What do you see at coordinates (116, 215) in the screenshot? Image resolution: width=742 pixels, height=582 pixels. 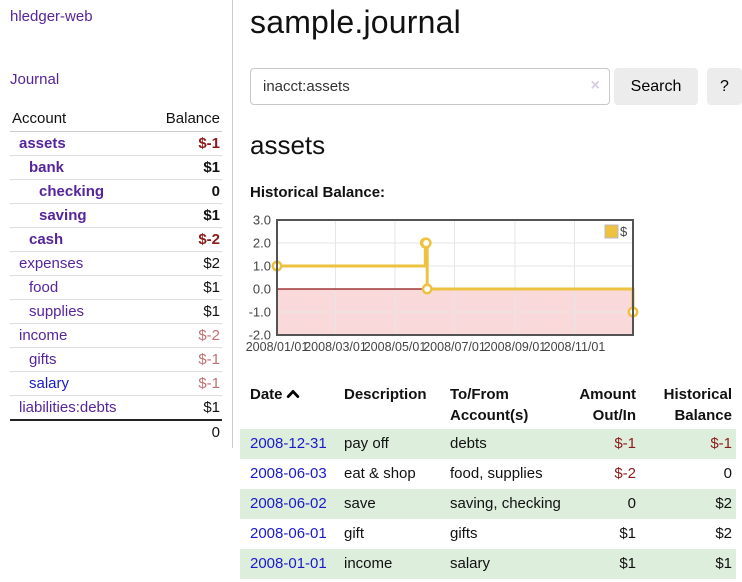 I see `account-row: saving $1` at bounding box center [116, 215].